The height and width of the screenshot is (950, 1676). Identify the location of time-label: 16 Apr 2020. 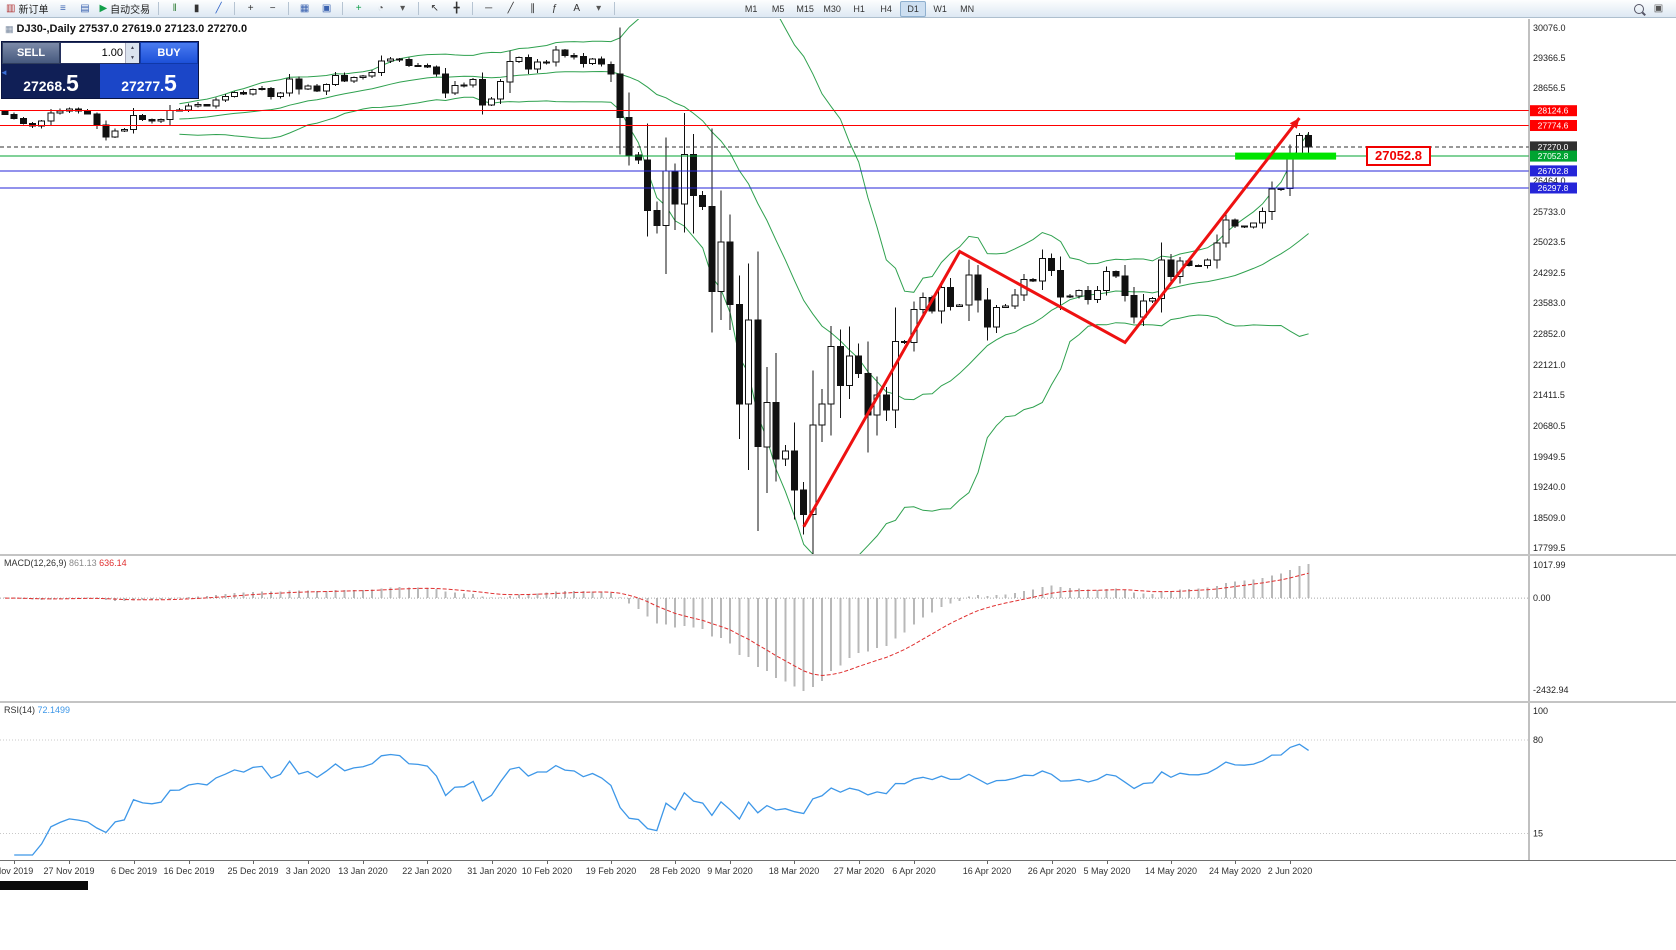
(987, 871).